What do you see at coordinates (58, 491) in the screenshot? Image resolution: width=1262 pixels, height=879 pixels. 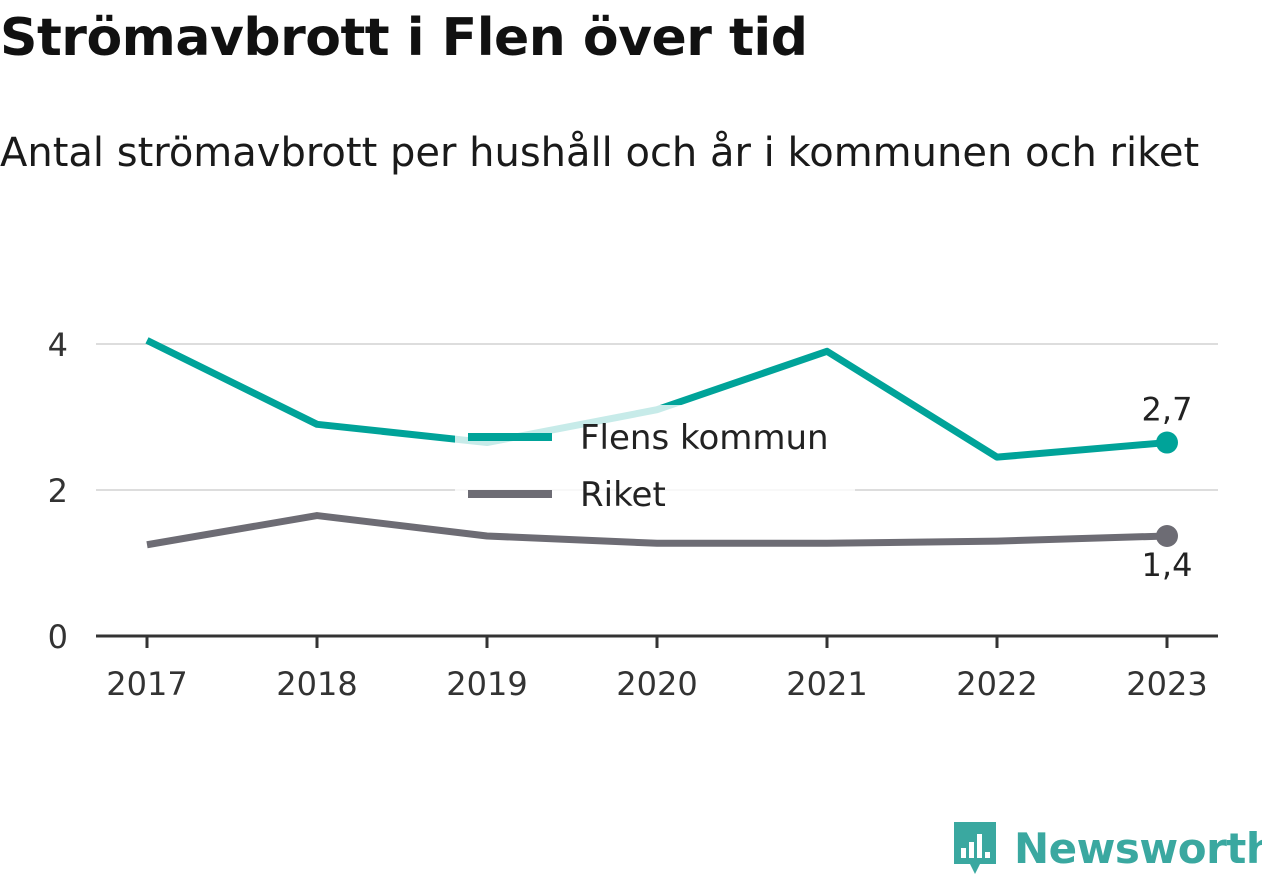 I see `y-tick-label: 2` at bounding box center [58, 491].